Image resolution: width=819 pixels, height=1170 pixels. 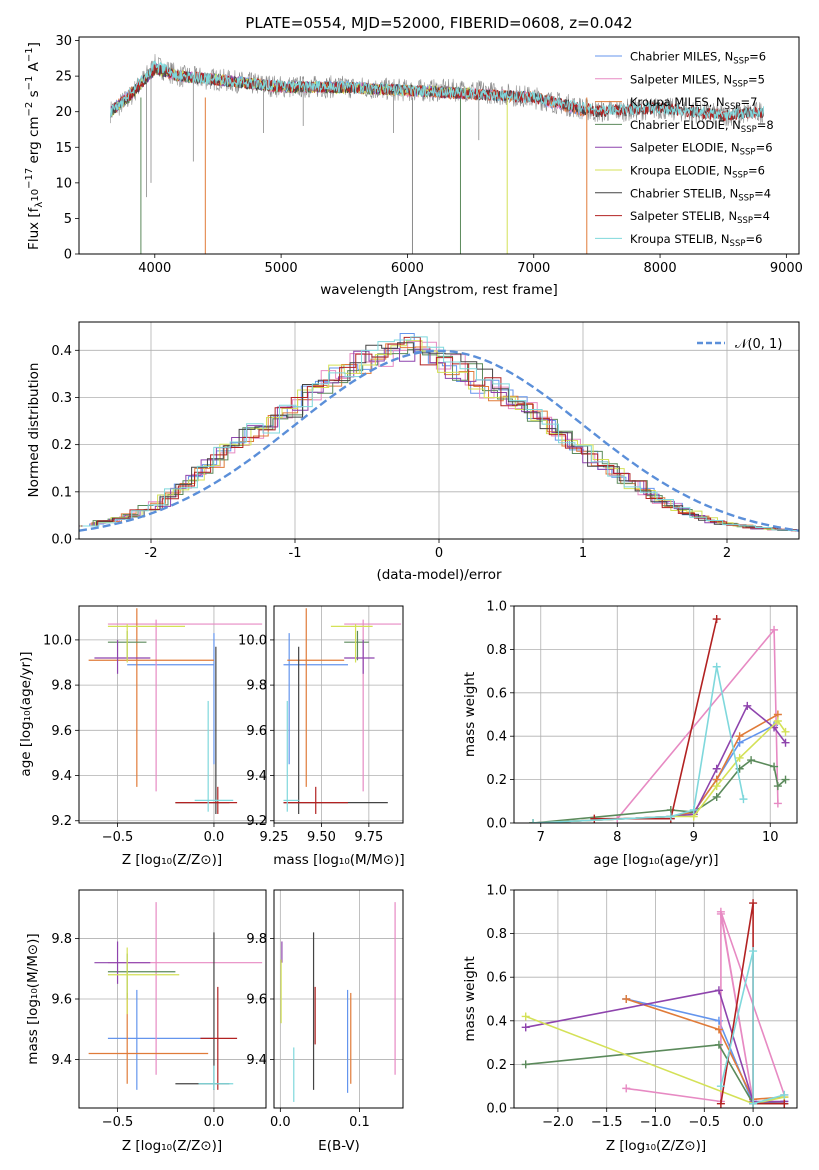 What do you see at coordinates (68, 255) in the screenshot?
I see `spectrum-ytick-label: 0` at bounding box center [68, 255].